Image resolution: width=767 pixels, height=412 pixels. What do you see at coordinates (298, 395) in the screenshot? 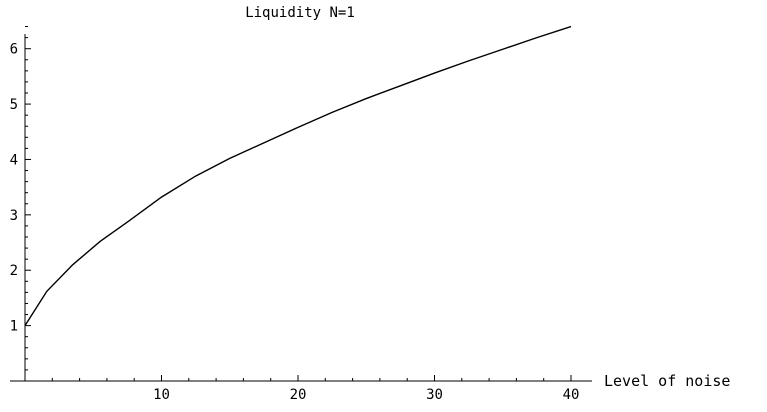
I see `x-tick-label: 20` at bounding box center [298, 395].